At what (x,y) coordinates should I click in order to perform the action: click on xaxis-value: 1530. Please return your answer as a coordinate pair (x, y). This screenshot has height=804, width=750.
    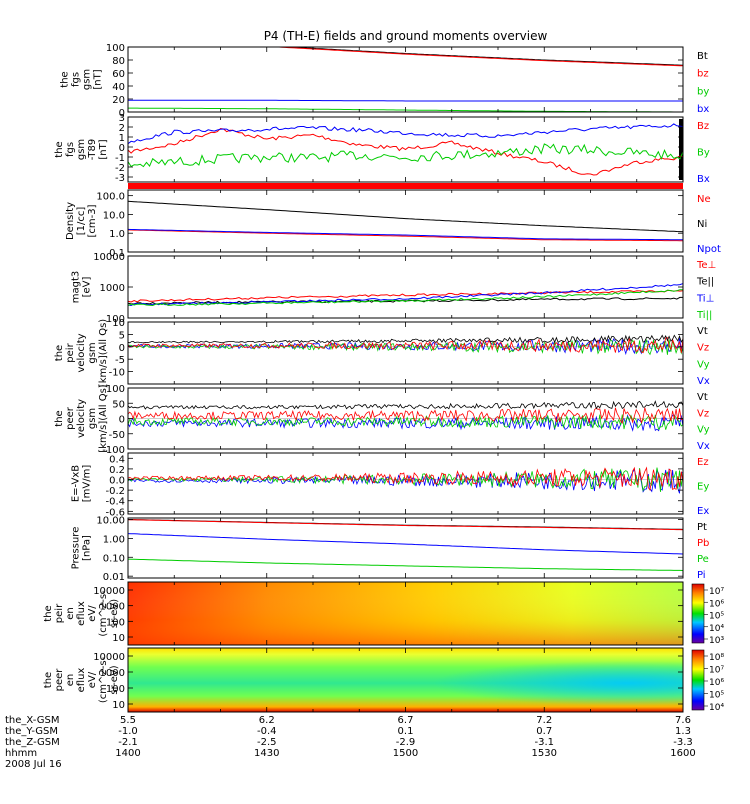
    Looking at the image, I should click on (544, 753).